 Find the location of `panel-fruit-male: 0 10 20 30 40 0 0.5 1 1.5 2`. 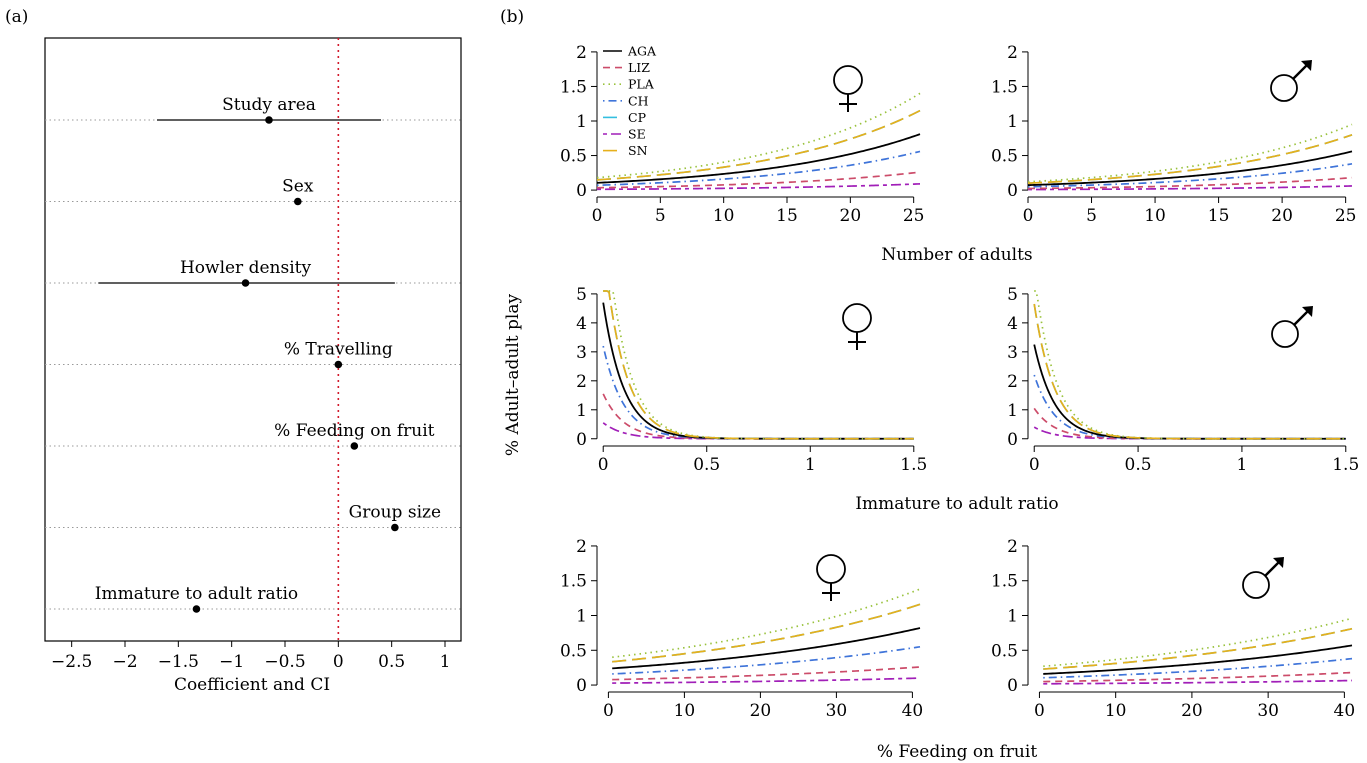

panel-fruit-male: 0 10 20 30 40 0 0.5 1 1.5 2 is located at coordinates (1173, 629).